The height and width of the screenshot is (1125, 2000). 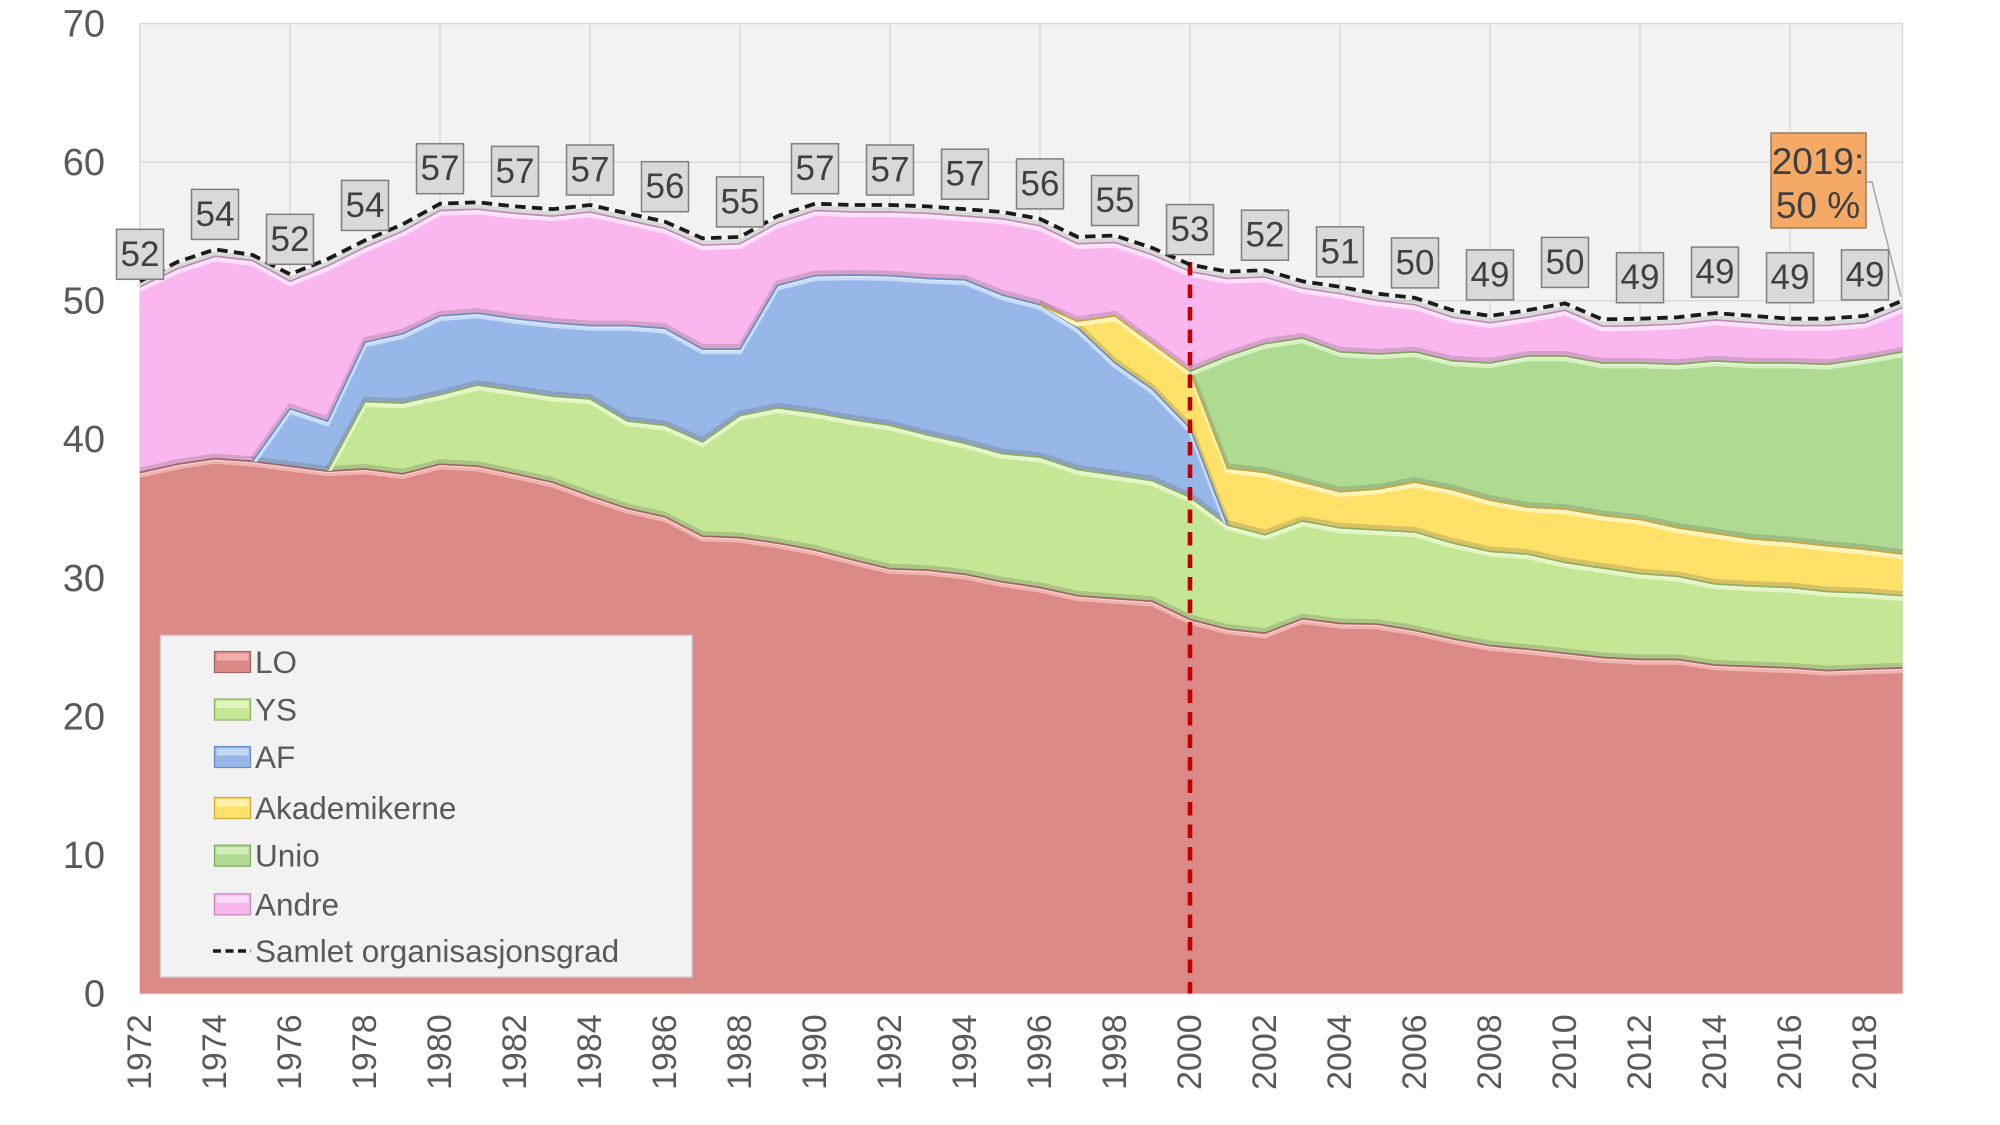 What do you see at coordinates (890, 1052) in the screenshot?
I see `svg-text: 1992` at bounding box center [890, 1052].